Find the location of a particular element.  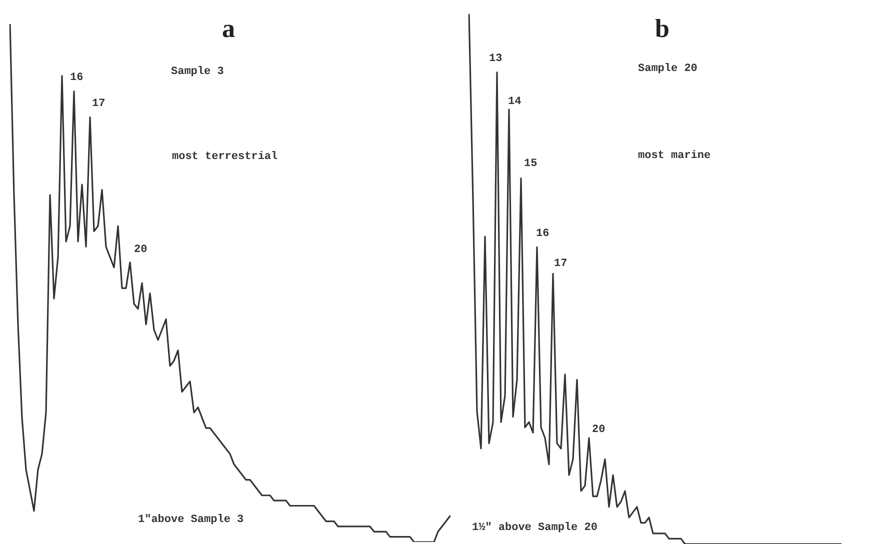

chart-title: b is located at coordinates (662, 29).